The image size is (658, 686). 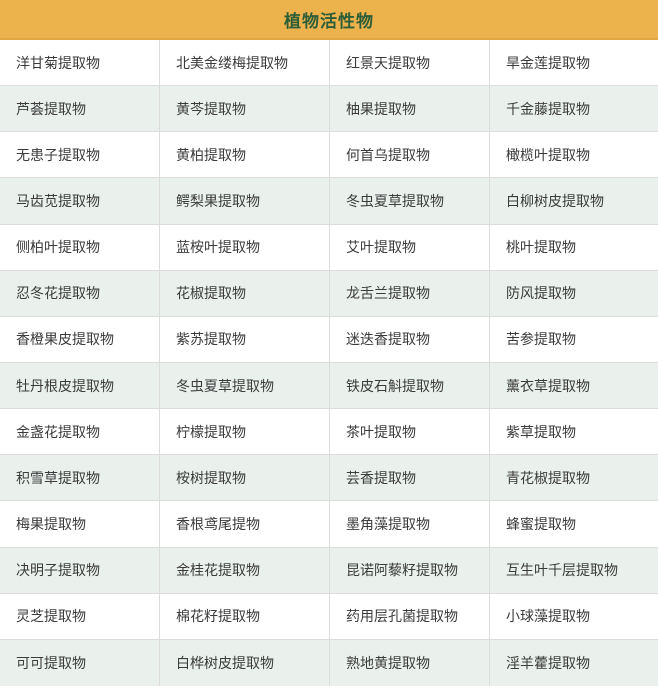 I want to click on table-row: 马齿苋提取物 鳄梨果提取物 冬虫夏草提取物 白柳树皮提取物, so click(x=329, y=201).